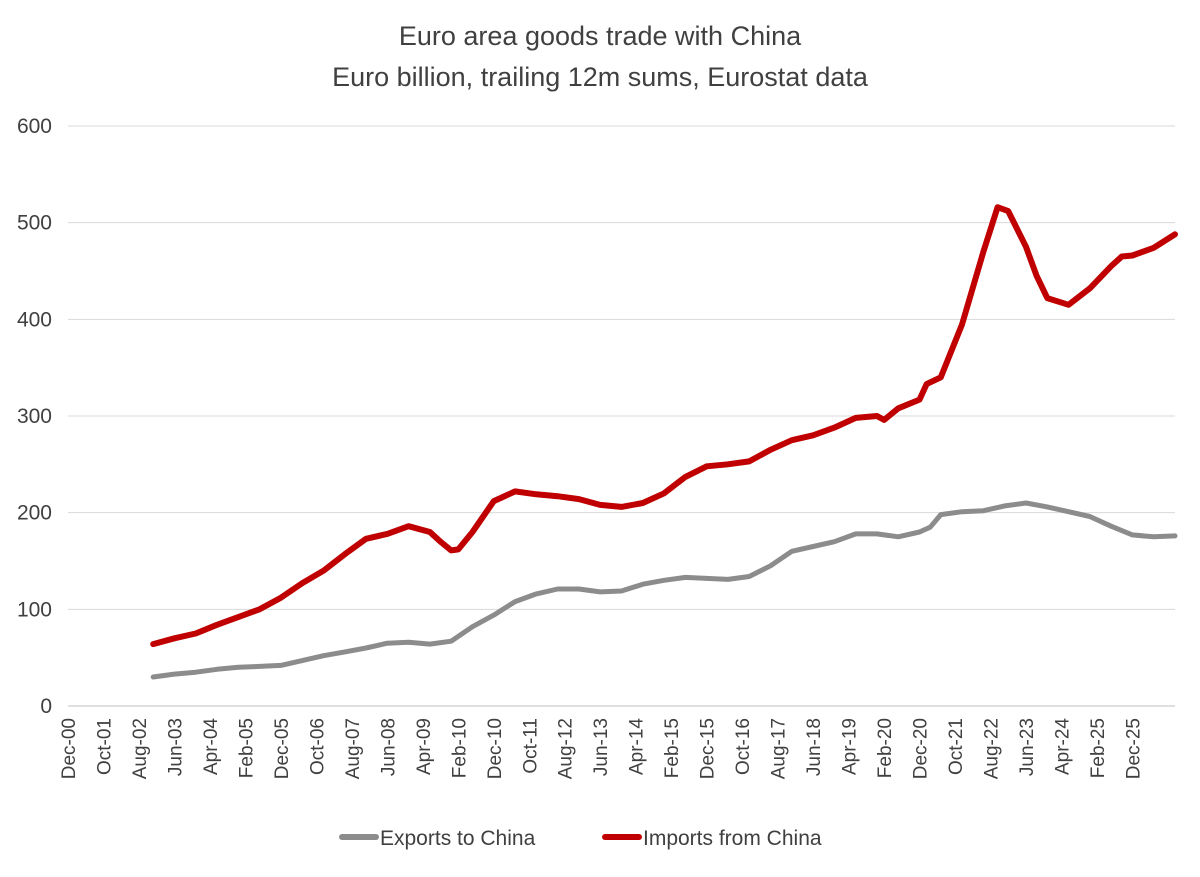  What do you see at coordinates (1133, 748) in the screenshot?
I see `x-tick-label: Dec-25` at bounding box center [1133, 748].